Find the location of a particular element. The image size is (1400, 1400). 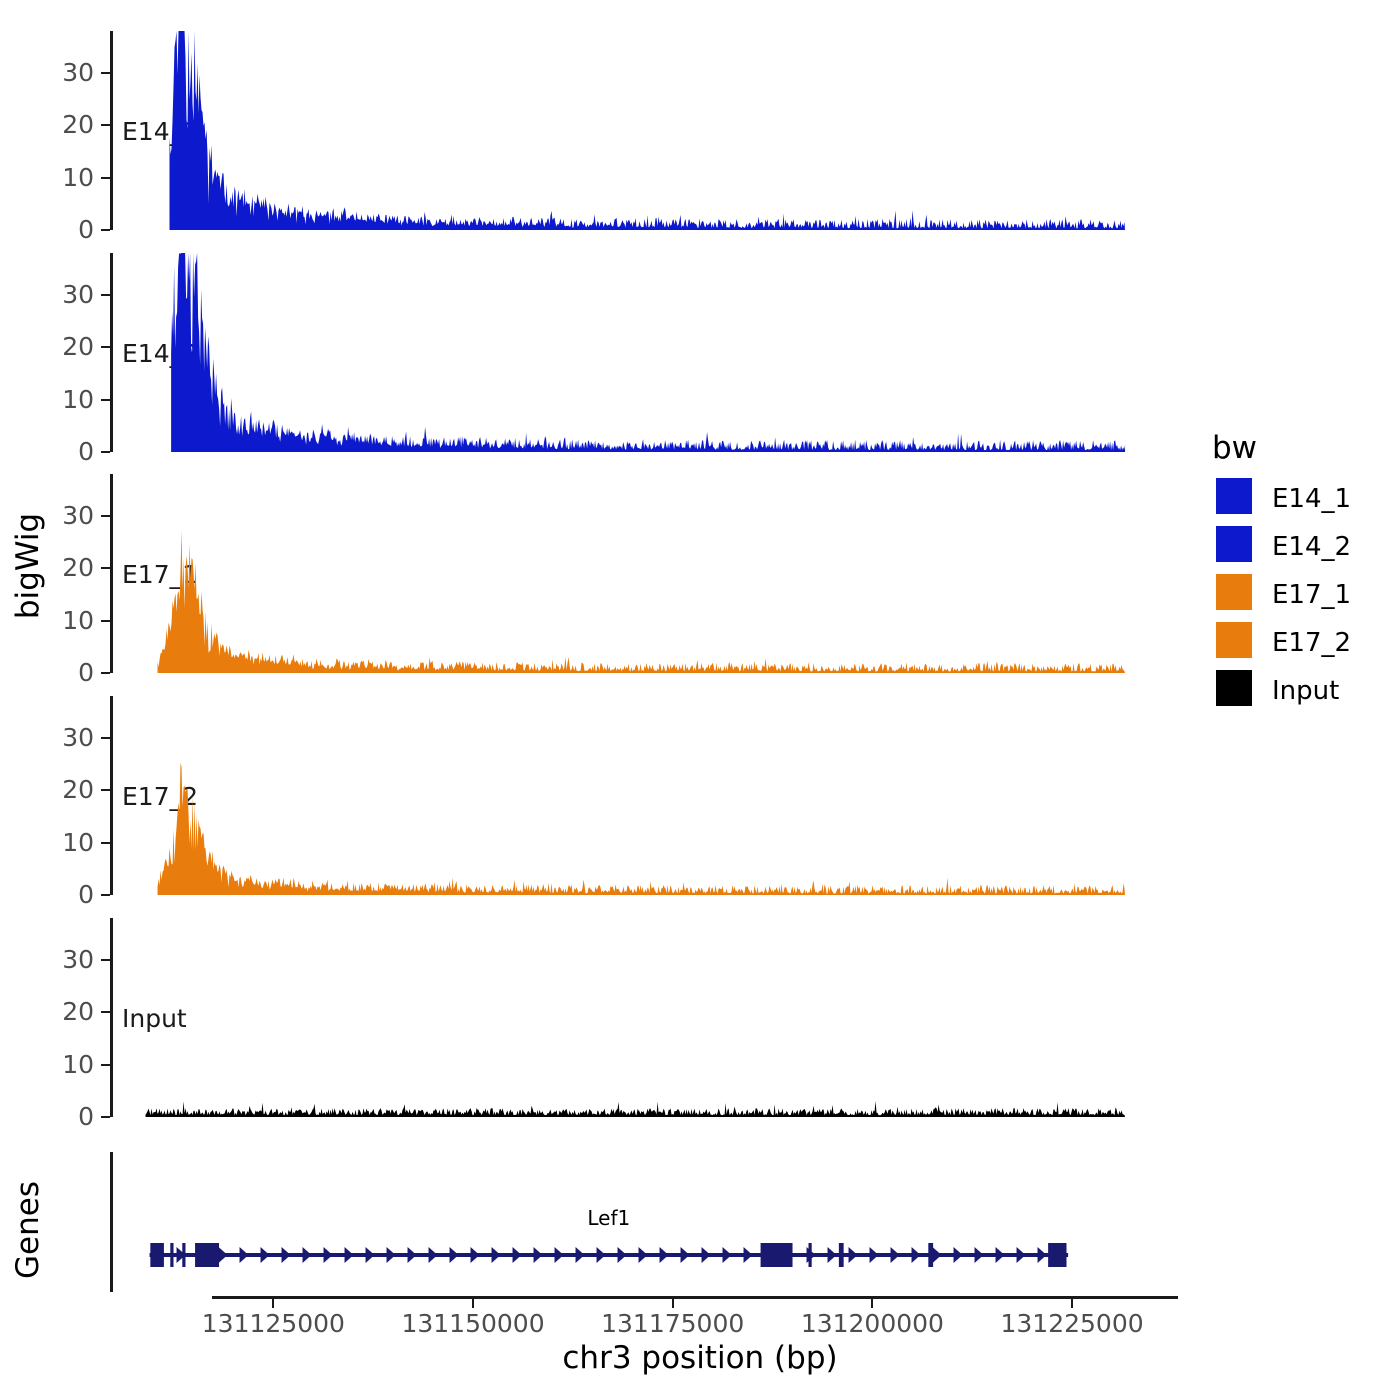

track-label-input: Input is located at coordinates (154, 1018).